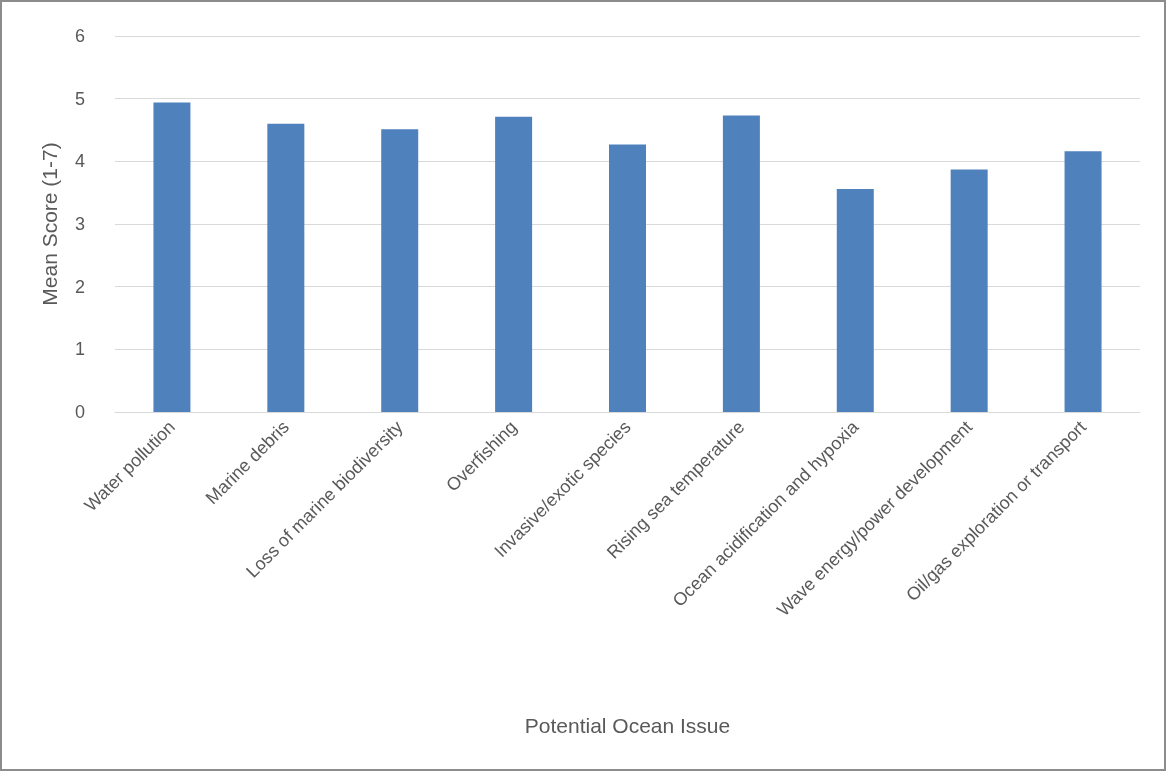 The image size is (1166, 771). I want to click on y-tick-label: 2, so click(79, 286).